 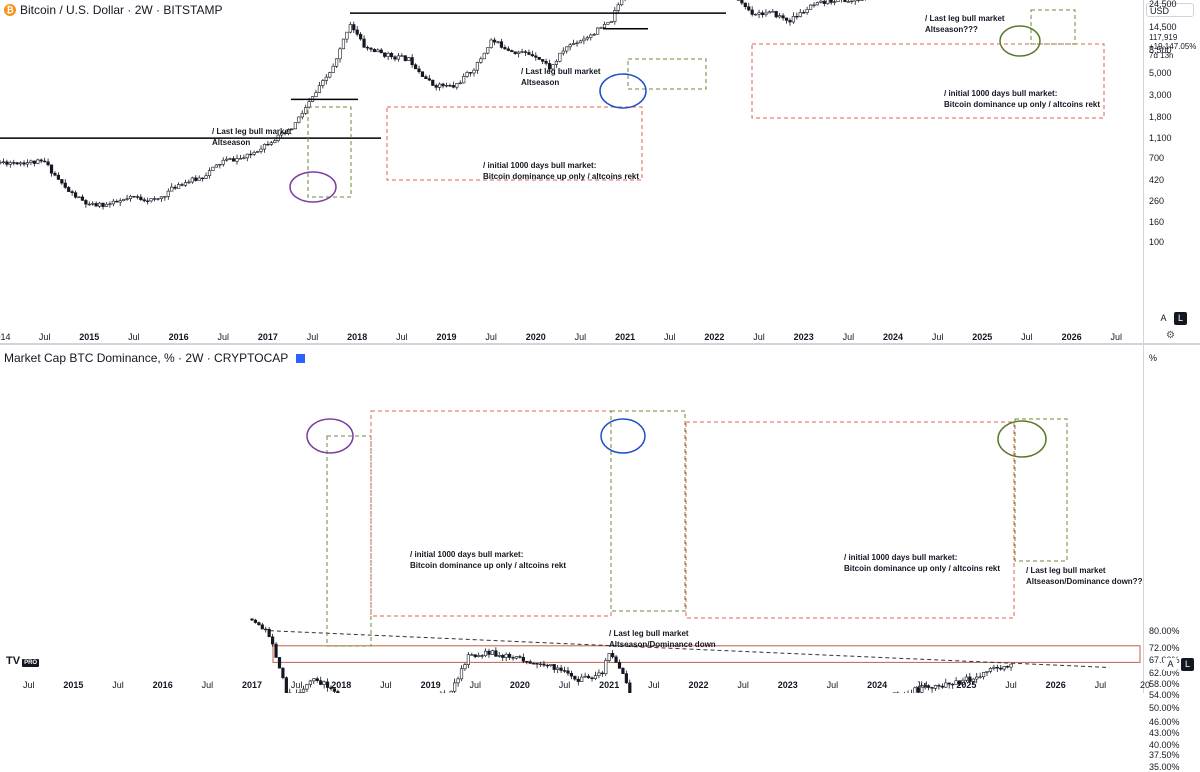 I want to click on settings-gear-icon: ⚙, so click(x=1170, y=335).